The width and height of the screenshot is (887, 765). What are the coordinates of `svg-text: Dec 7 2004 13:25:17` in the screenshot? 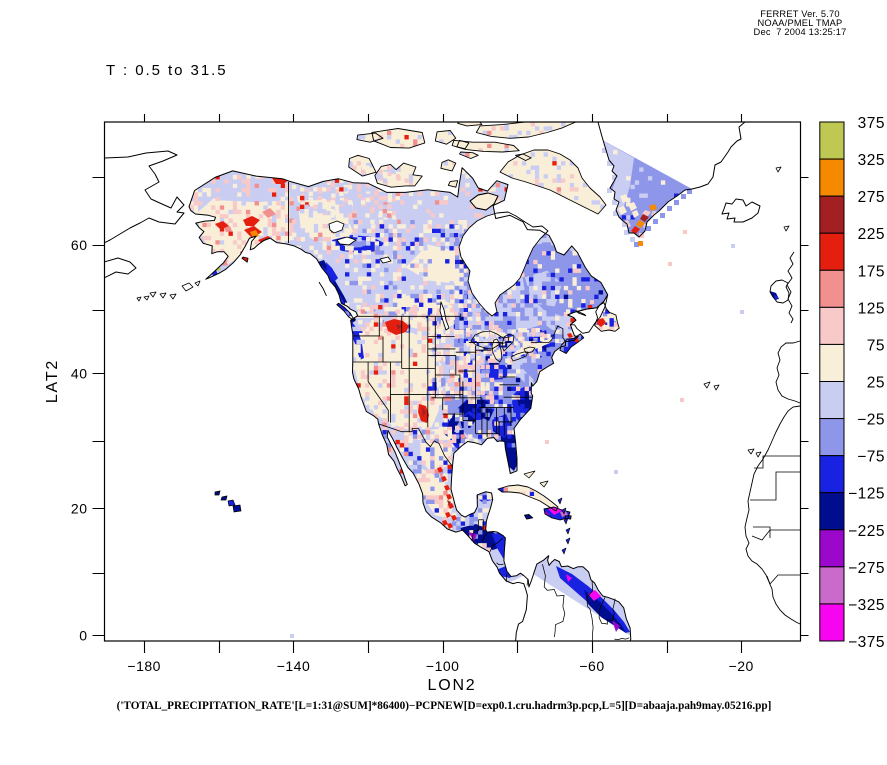 It's located at (800, 32).